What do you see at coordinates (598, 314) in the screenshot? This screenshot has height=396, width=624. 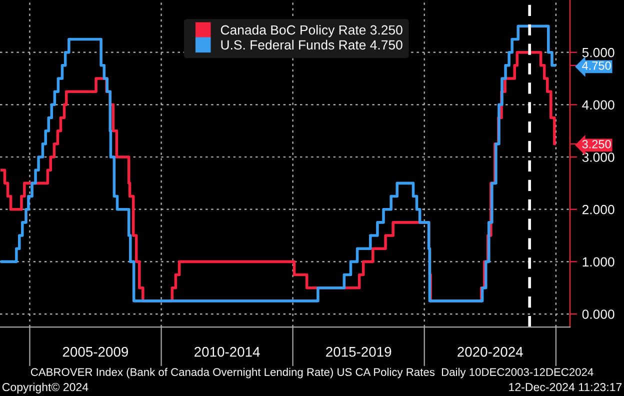 I see `y-tick-label: 0.000` at bounding box center [598, 314].